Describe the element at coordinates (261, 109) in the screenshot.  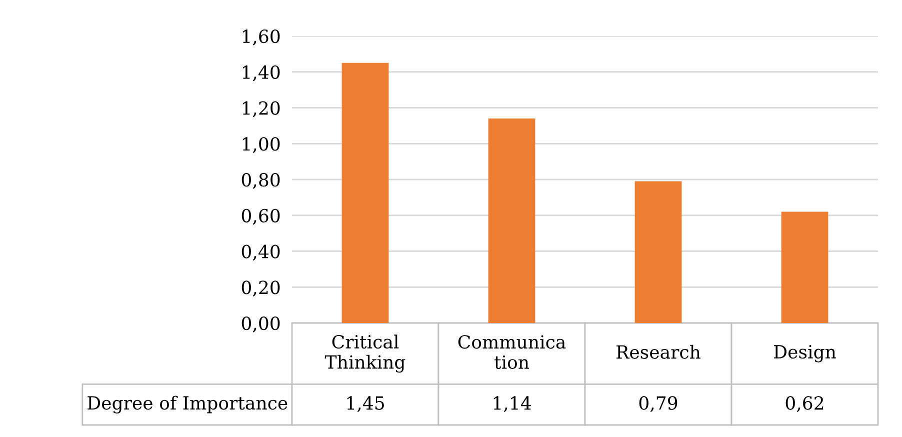
I see `y-tick-label: 1,20` at that location.